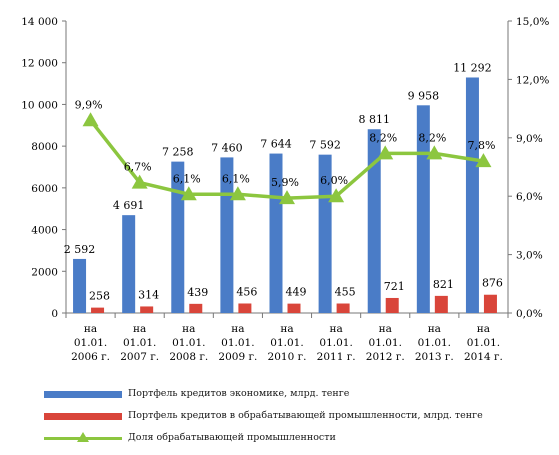  What do you see at coordinates (80, 249) in the screenshot?
I see `data-label-loans-economy: 2 592` at bounding box center [80, 249].